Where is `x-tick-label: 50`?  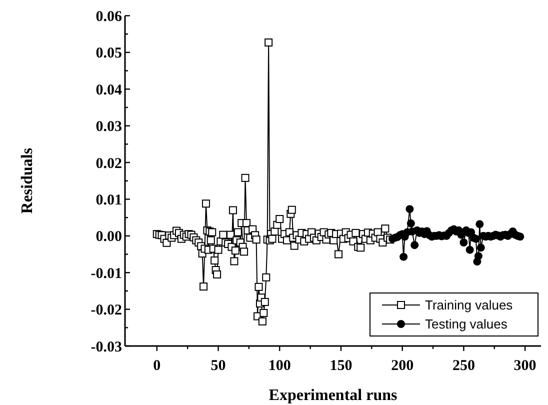 x-tick-label: 50 is located at coordinates (218, 366).